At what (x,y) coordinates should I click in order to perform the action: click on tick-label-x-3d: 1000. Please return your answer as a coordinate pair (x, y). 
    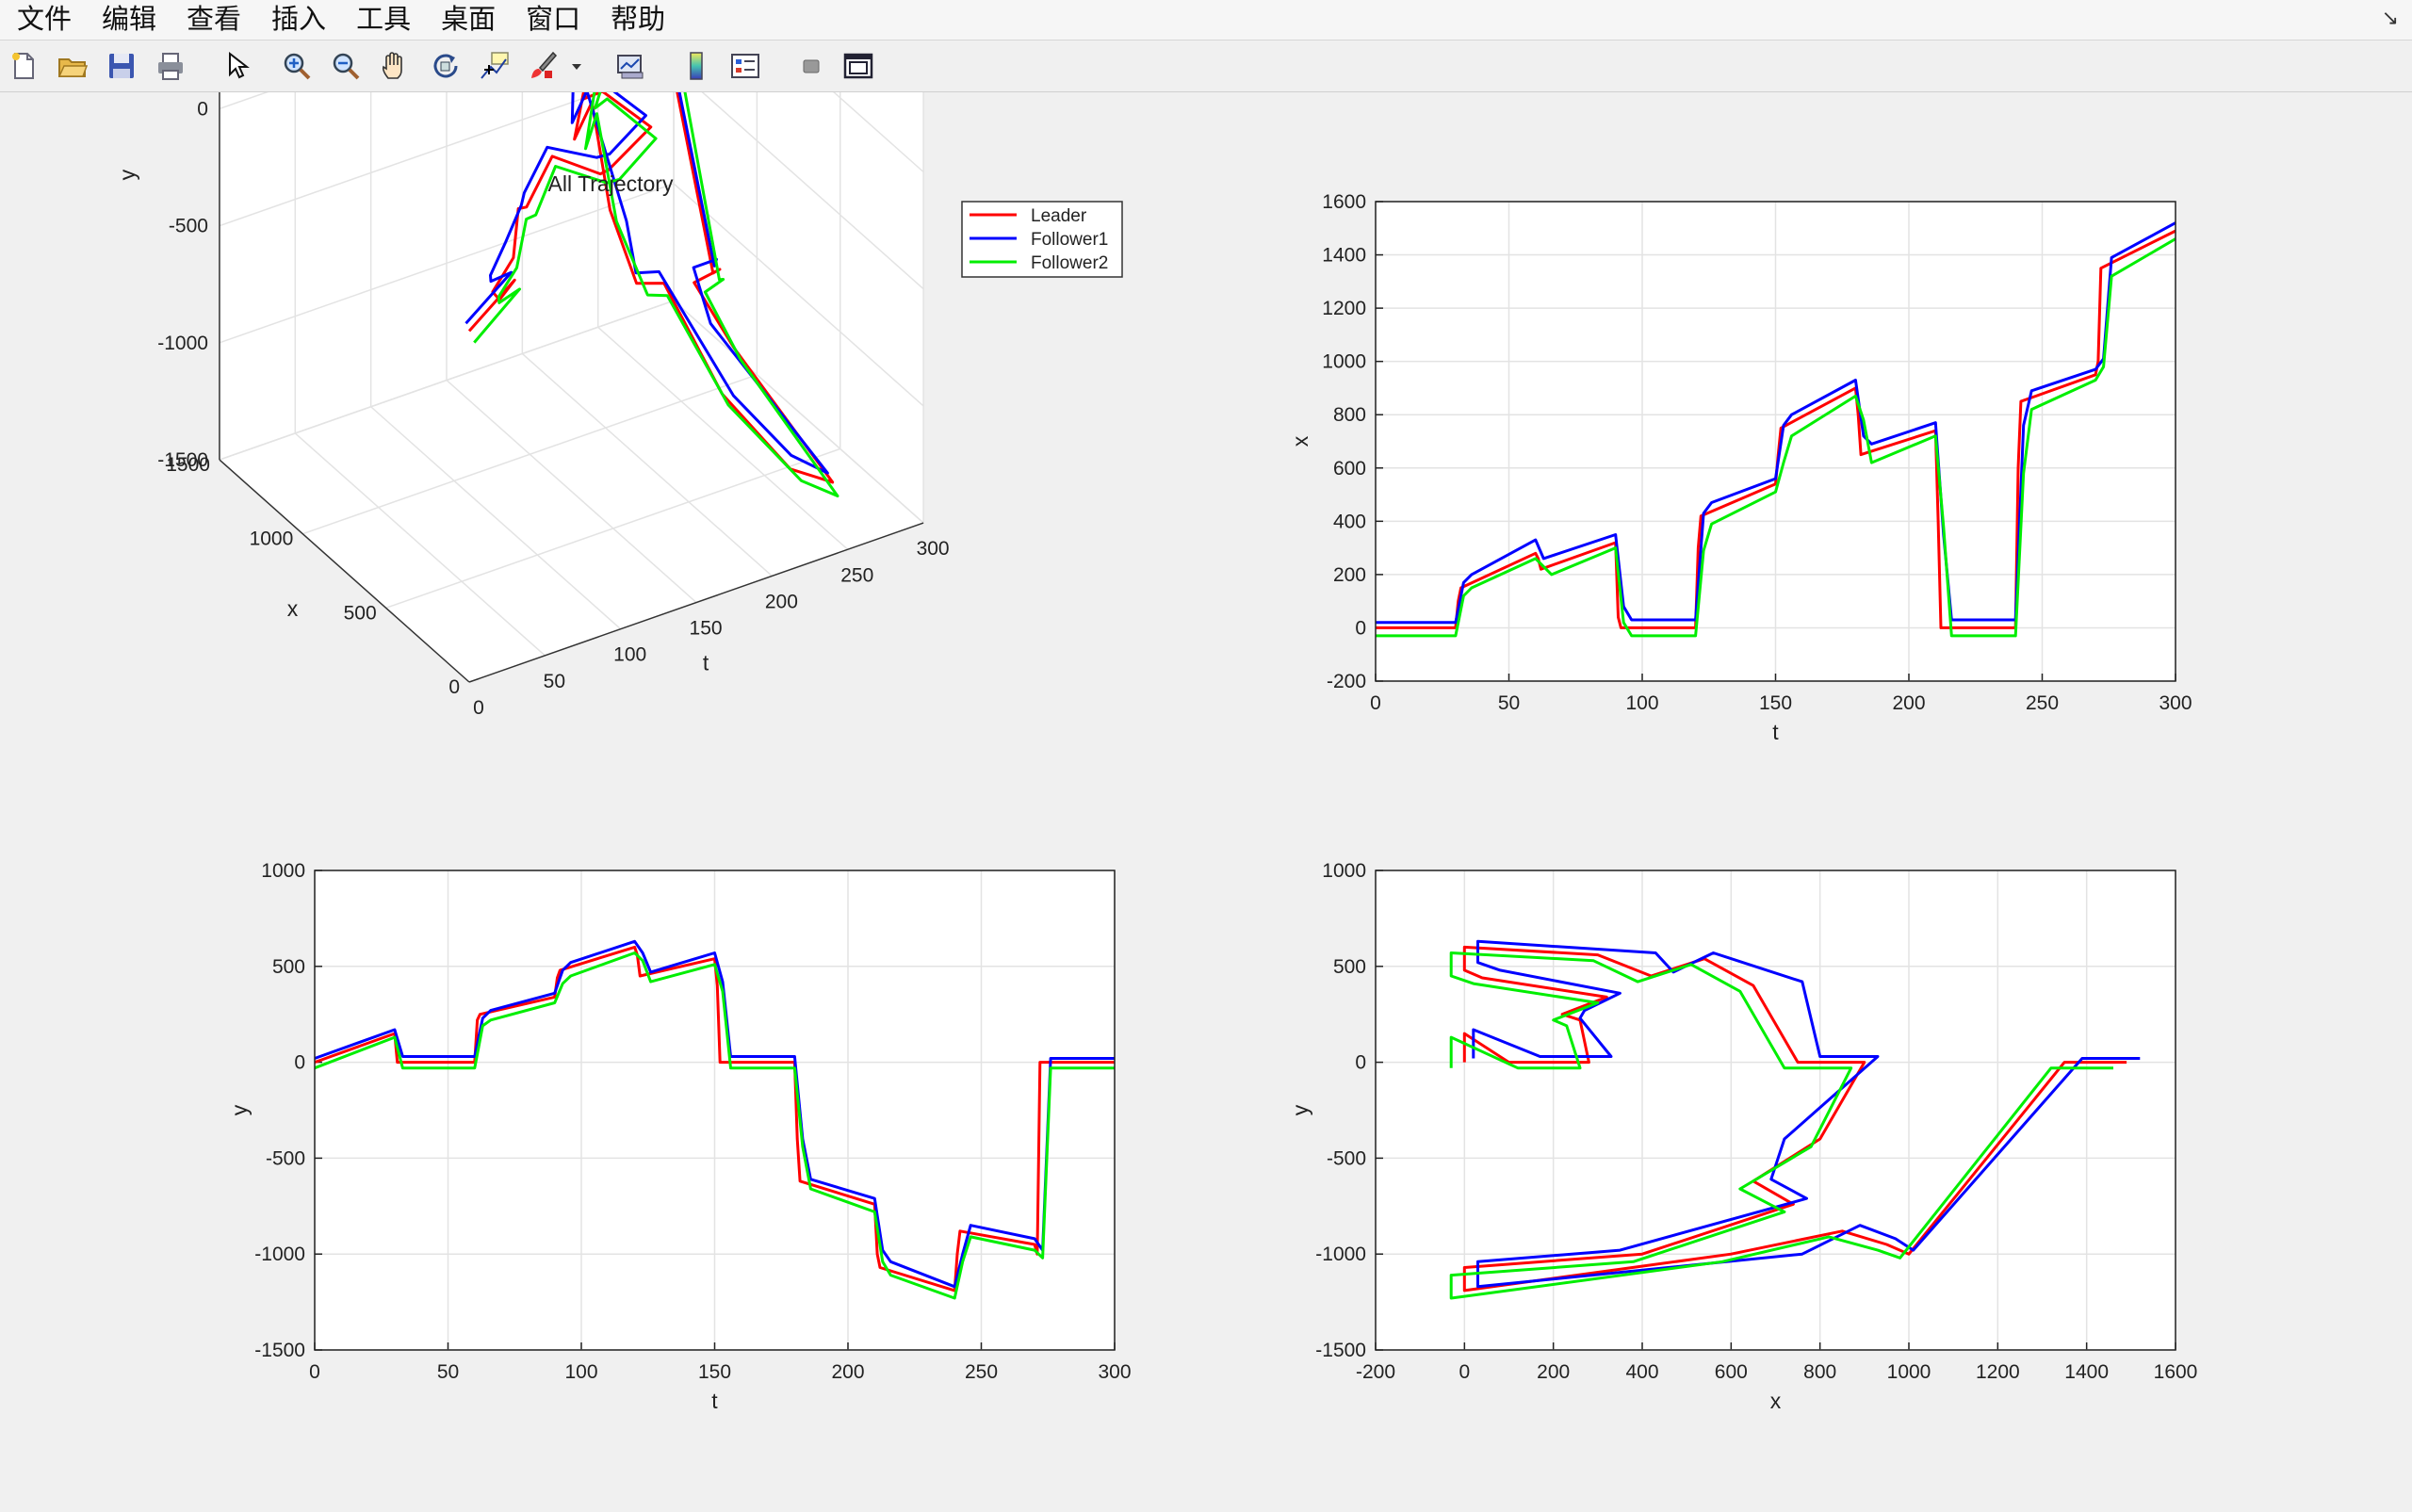
    Looking at the image, I should click on (272, 539).